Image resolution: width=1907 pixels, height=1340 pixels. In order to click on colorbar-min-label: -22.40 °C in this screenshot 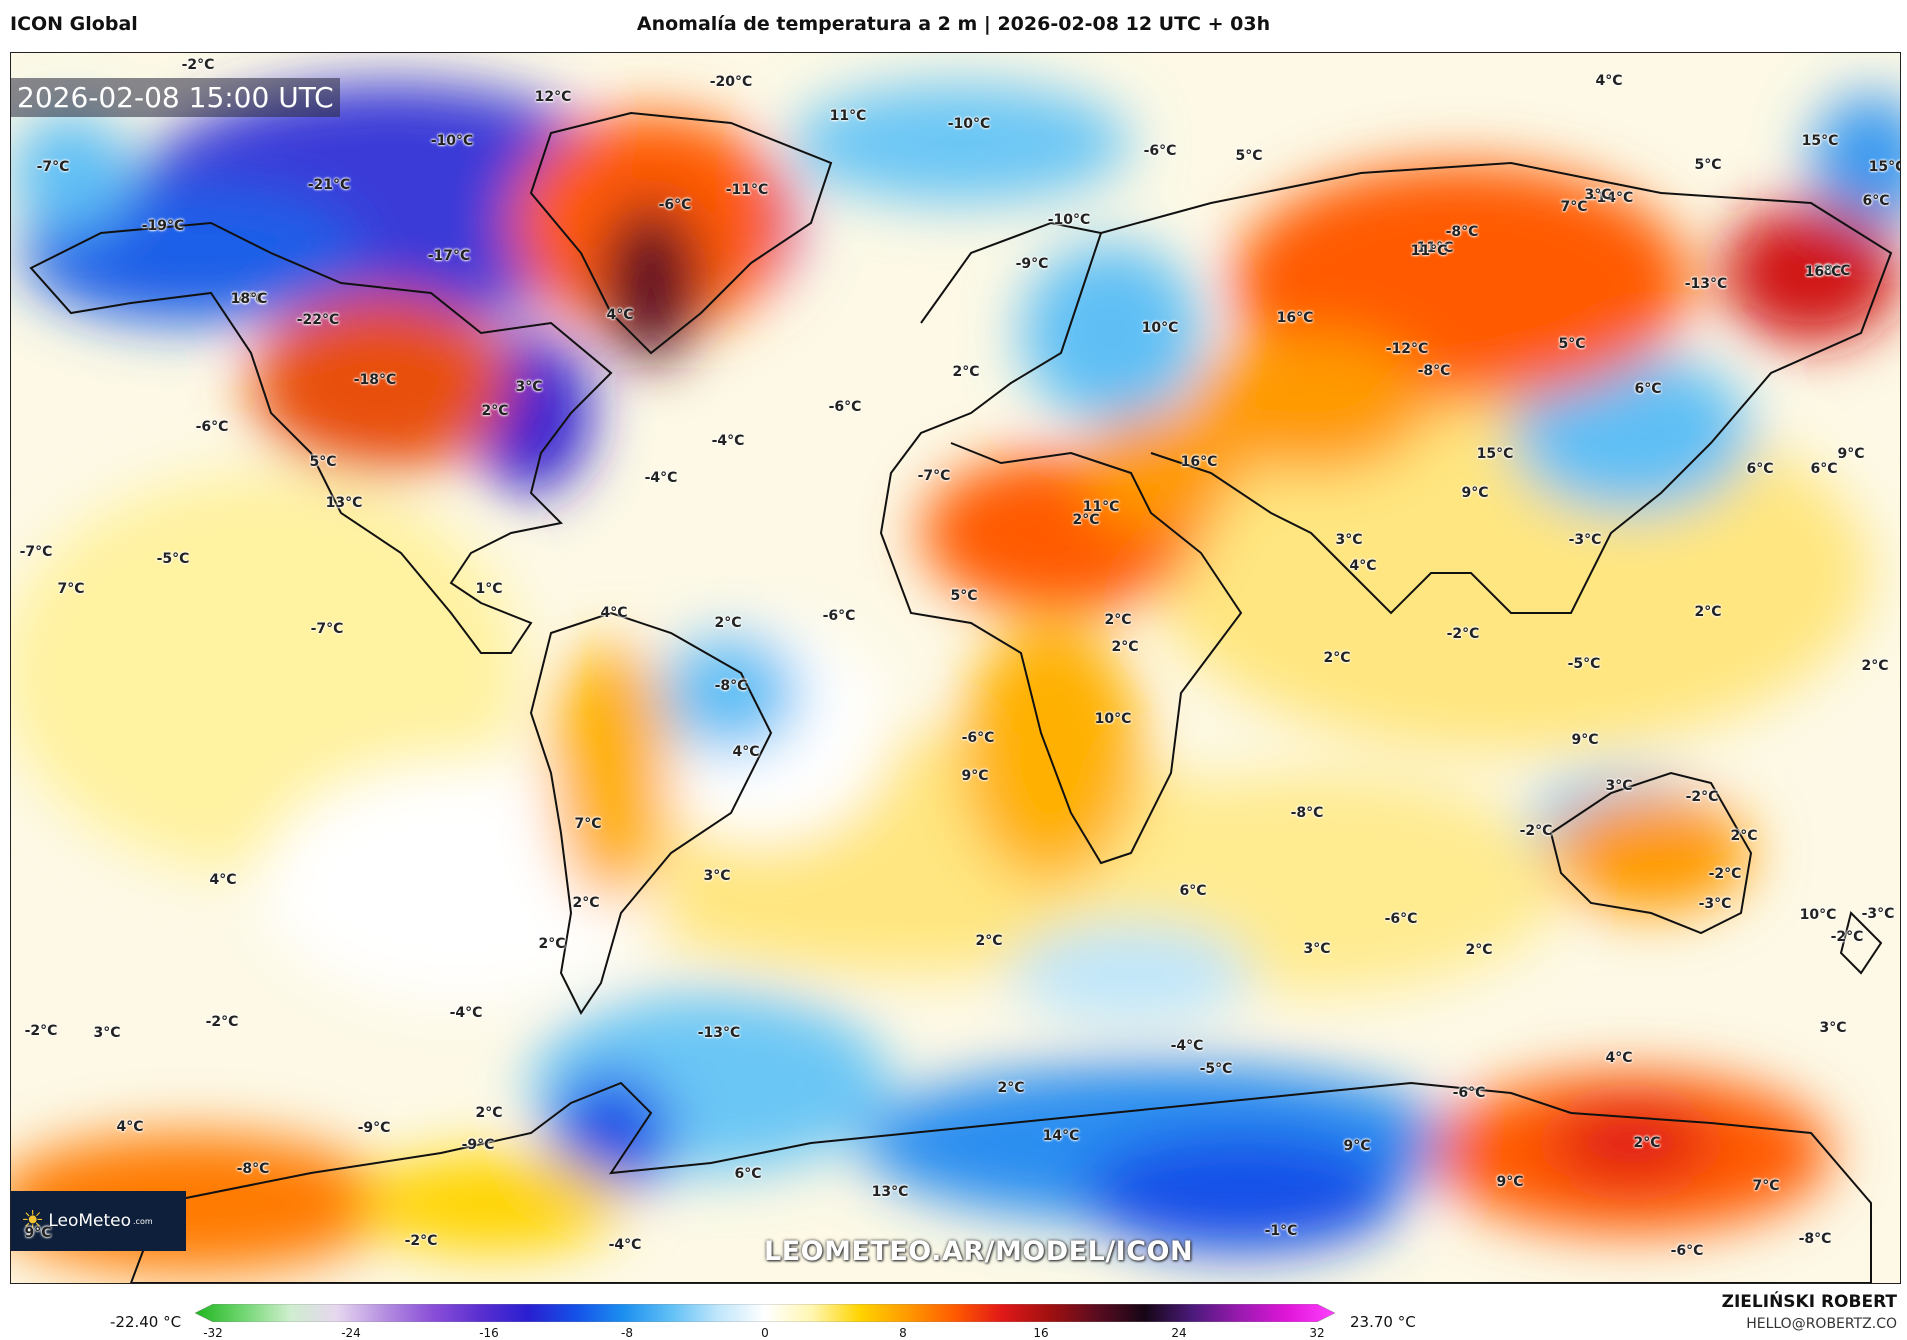, I will do `click(146, 1322)`.